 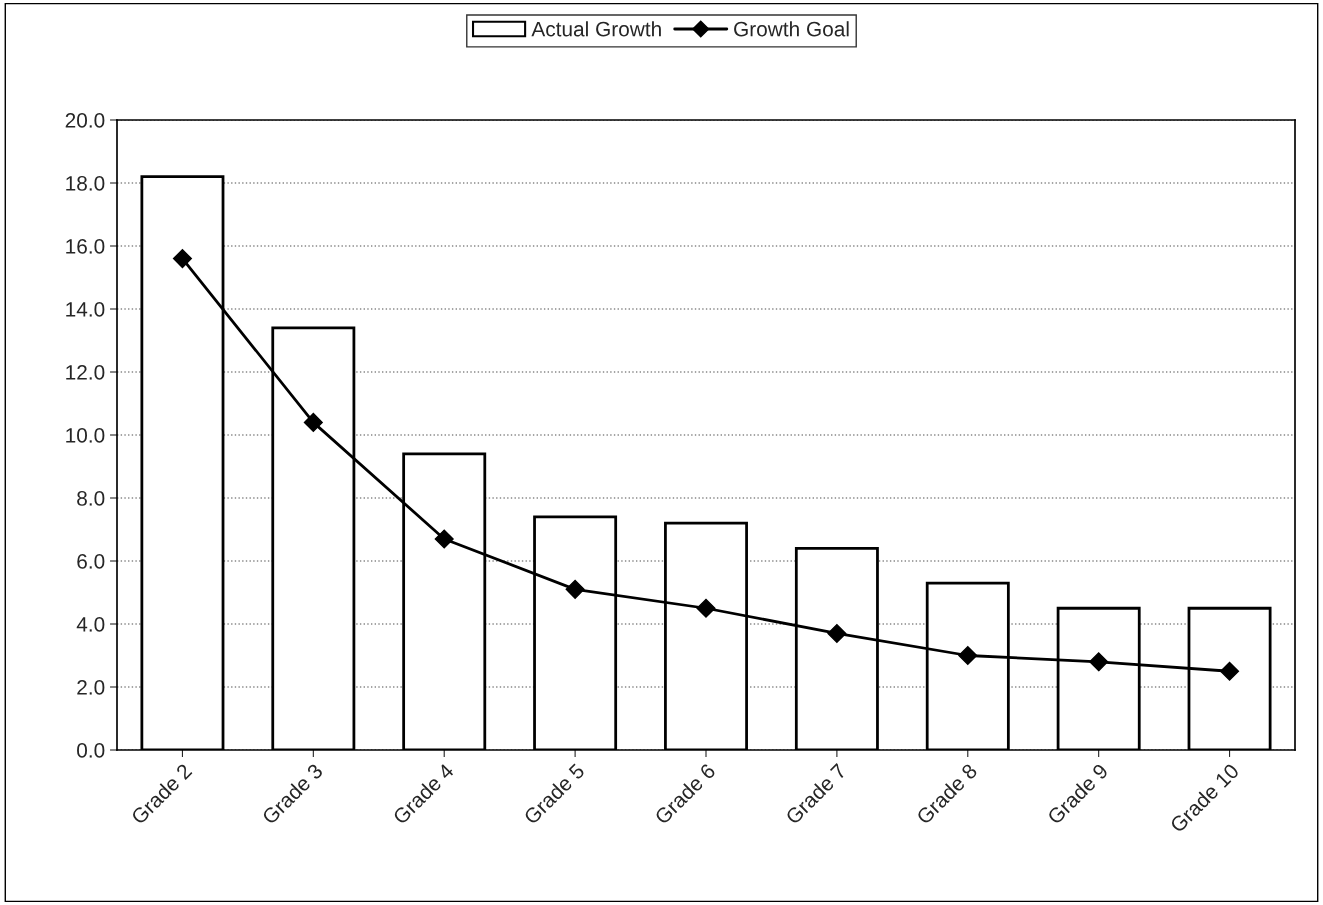 What do you see at coordinates (596, 29) in the screenshot?
I see `legend-label: Actual Growth` at bounding box center [596, 29].